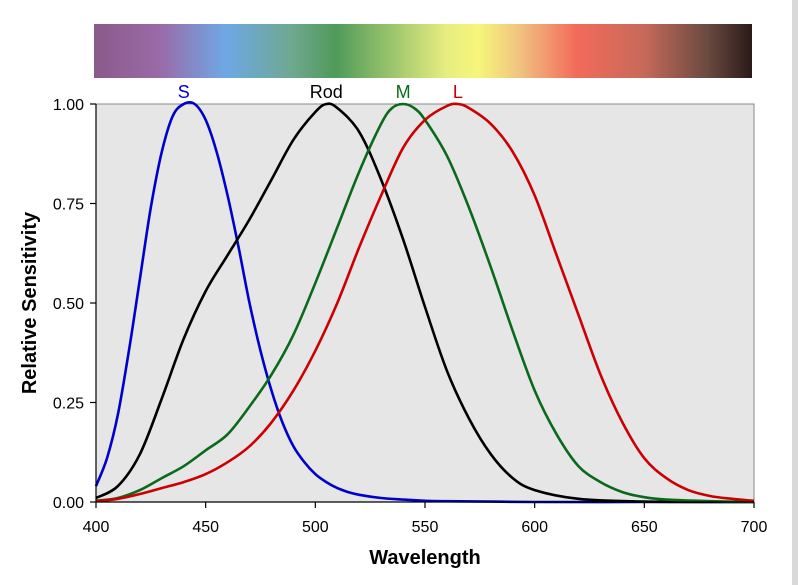  What do you see at coordinates (403, 92) in the screenshot?
I see `series-label-m: M` at bounding box center [403, 92].